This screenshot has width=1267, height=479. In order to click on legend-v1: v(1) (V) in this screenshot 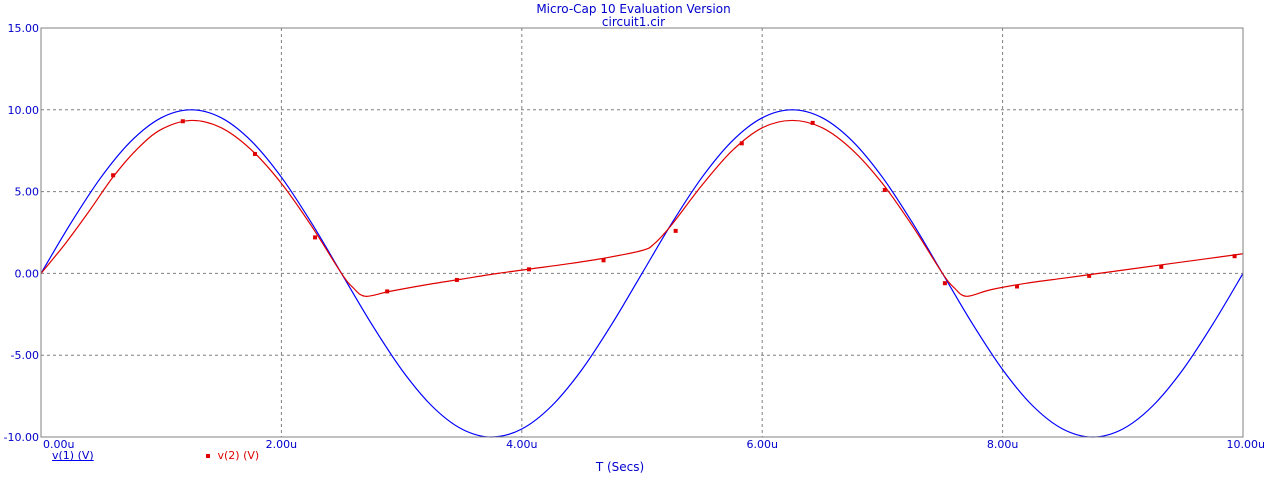, I will do `click(73, 455)`.